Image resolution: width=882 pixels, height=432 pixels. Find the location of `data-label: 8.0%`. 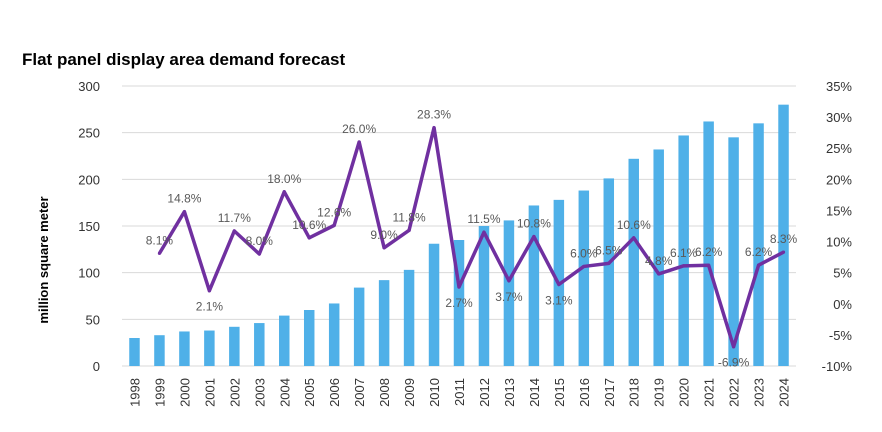

data-label: 8.0% is located at coordinates (260, 241).